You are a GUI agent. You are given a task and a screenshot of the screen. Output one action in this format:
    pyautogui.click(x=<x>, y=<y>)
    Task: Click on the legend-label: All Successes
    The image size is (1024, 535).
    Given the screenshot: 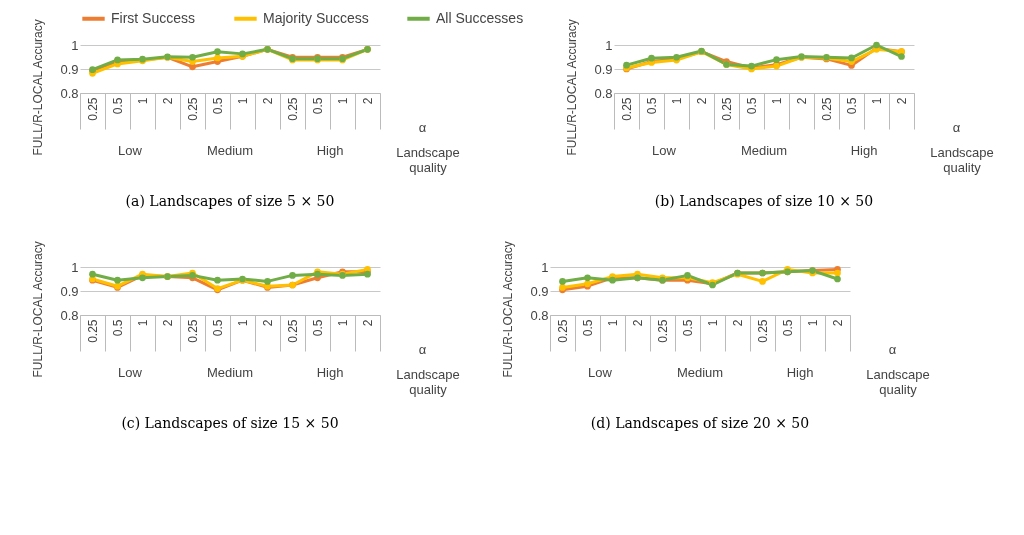 What is the action you would take?
    pyautogui.click(x=480, y=17)
    